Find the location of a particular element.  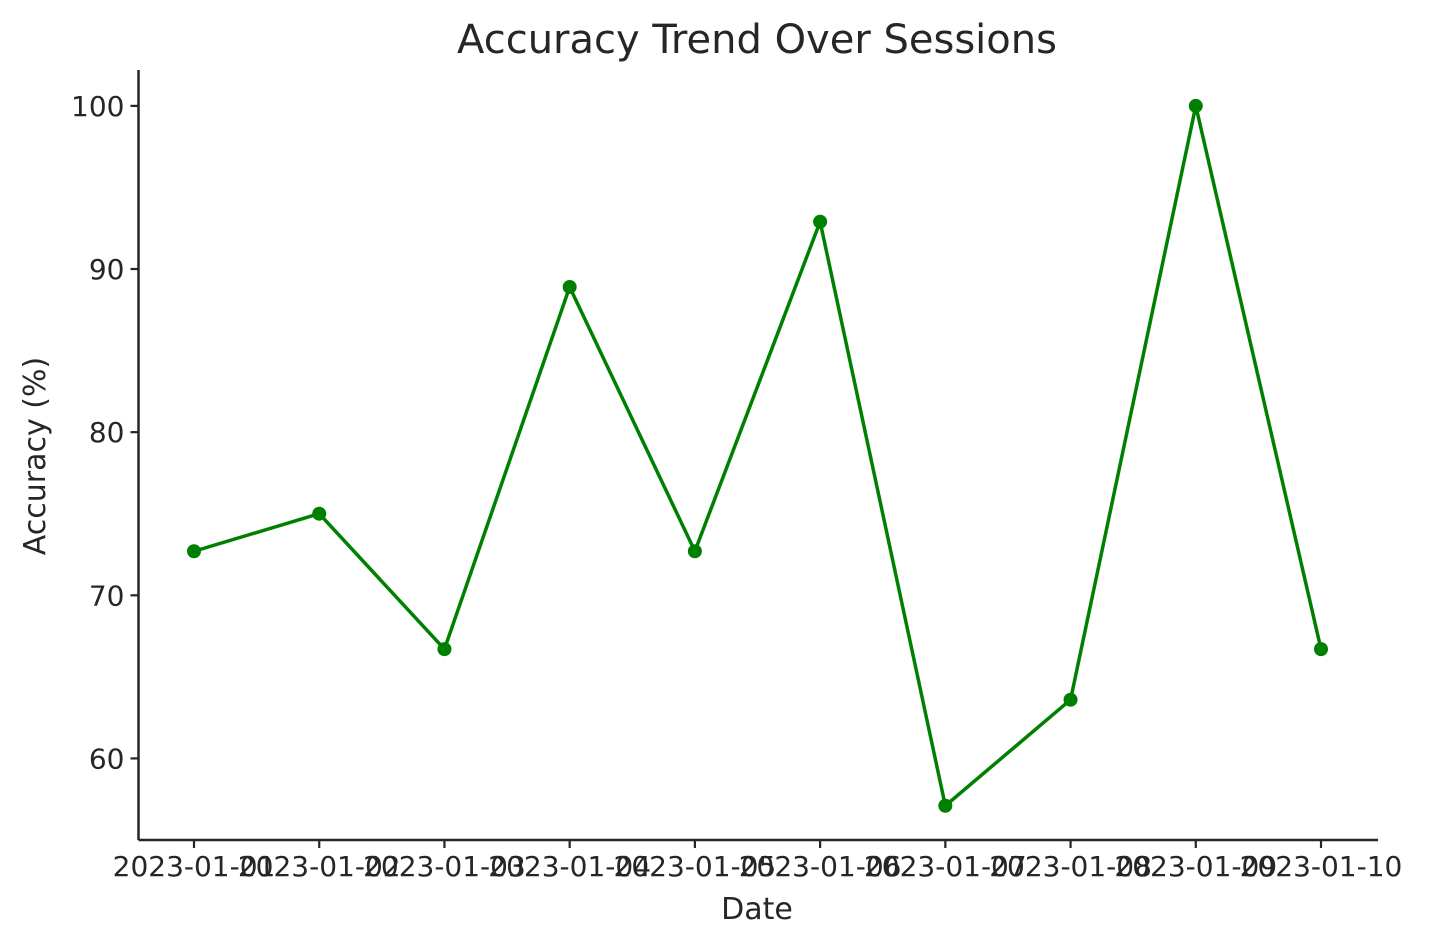

x-tick-label: 2023-01-08 is located at coordinates (1070, 866).